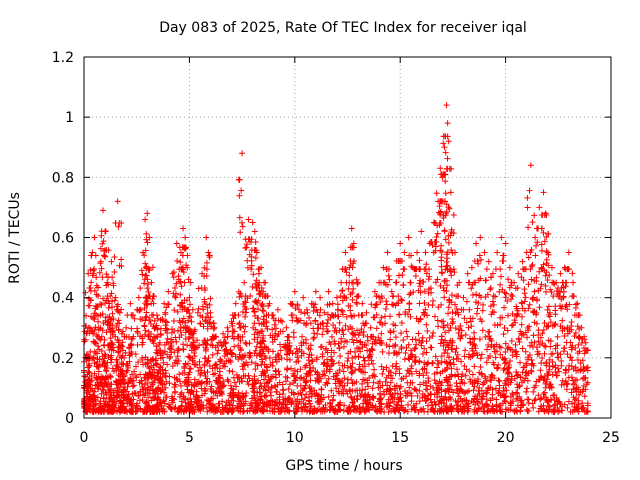 The image size is (640, 480). What do you see at coordinates (611, 438) in the screenshot?
I see `x-tick-label: 25` at bounding box center [611, 438].